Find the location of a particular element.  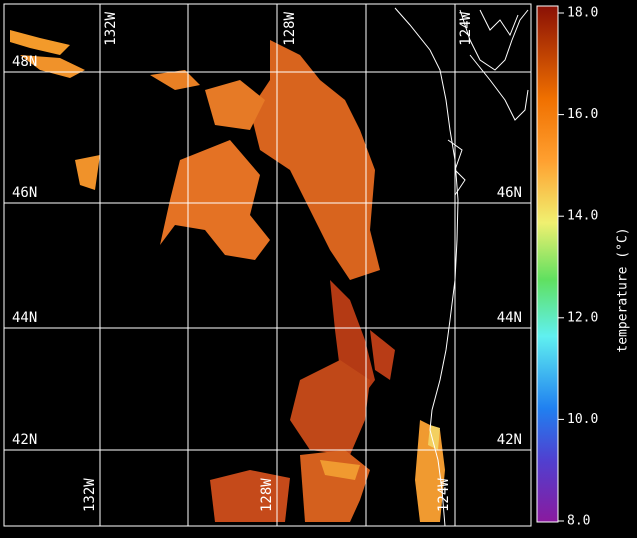

colorbar-tick-label: 10.0 is located at coordinates (582, 419).